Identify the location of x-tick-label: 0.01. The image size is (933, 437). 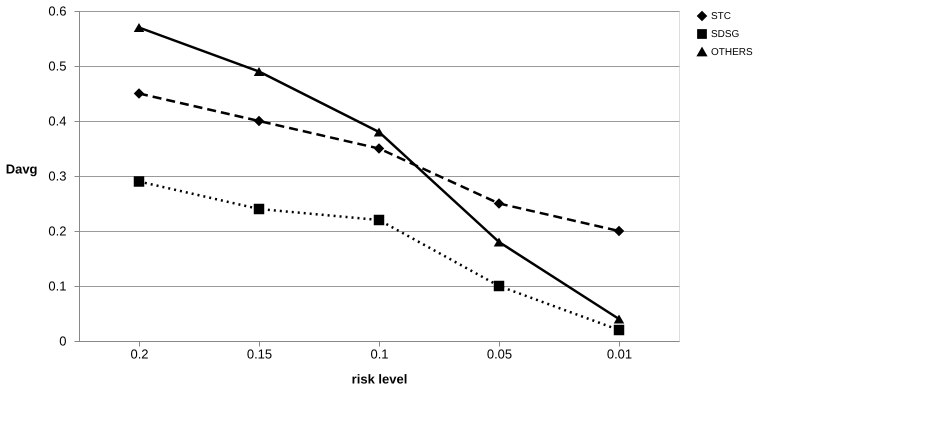
(619, 354).